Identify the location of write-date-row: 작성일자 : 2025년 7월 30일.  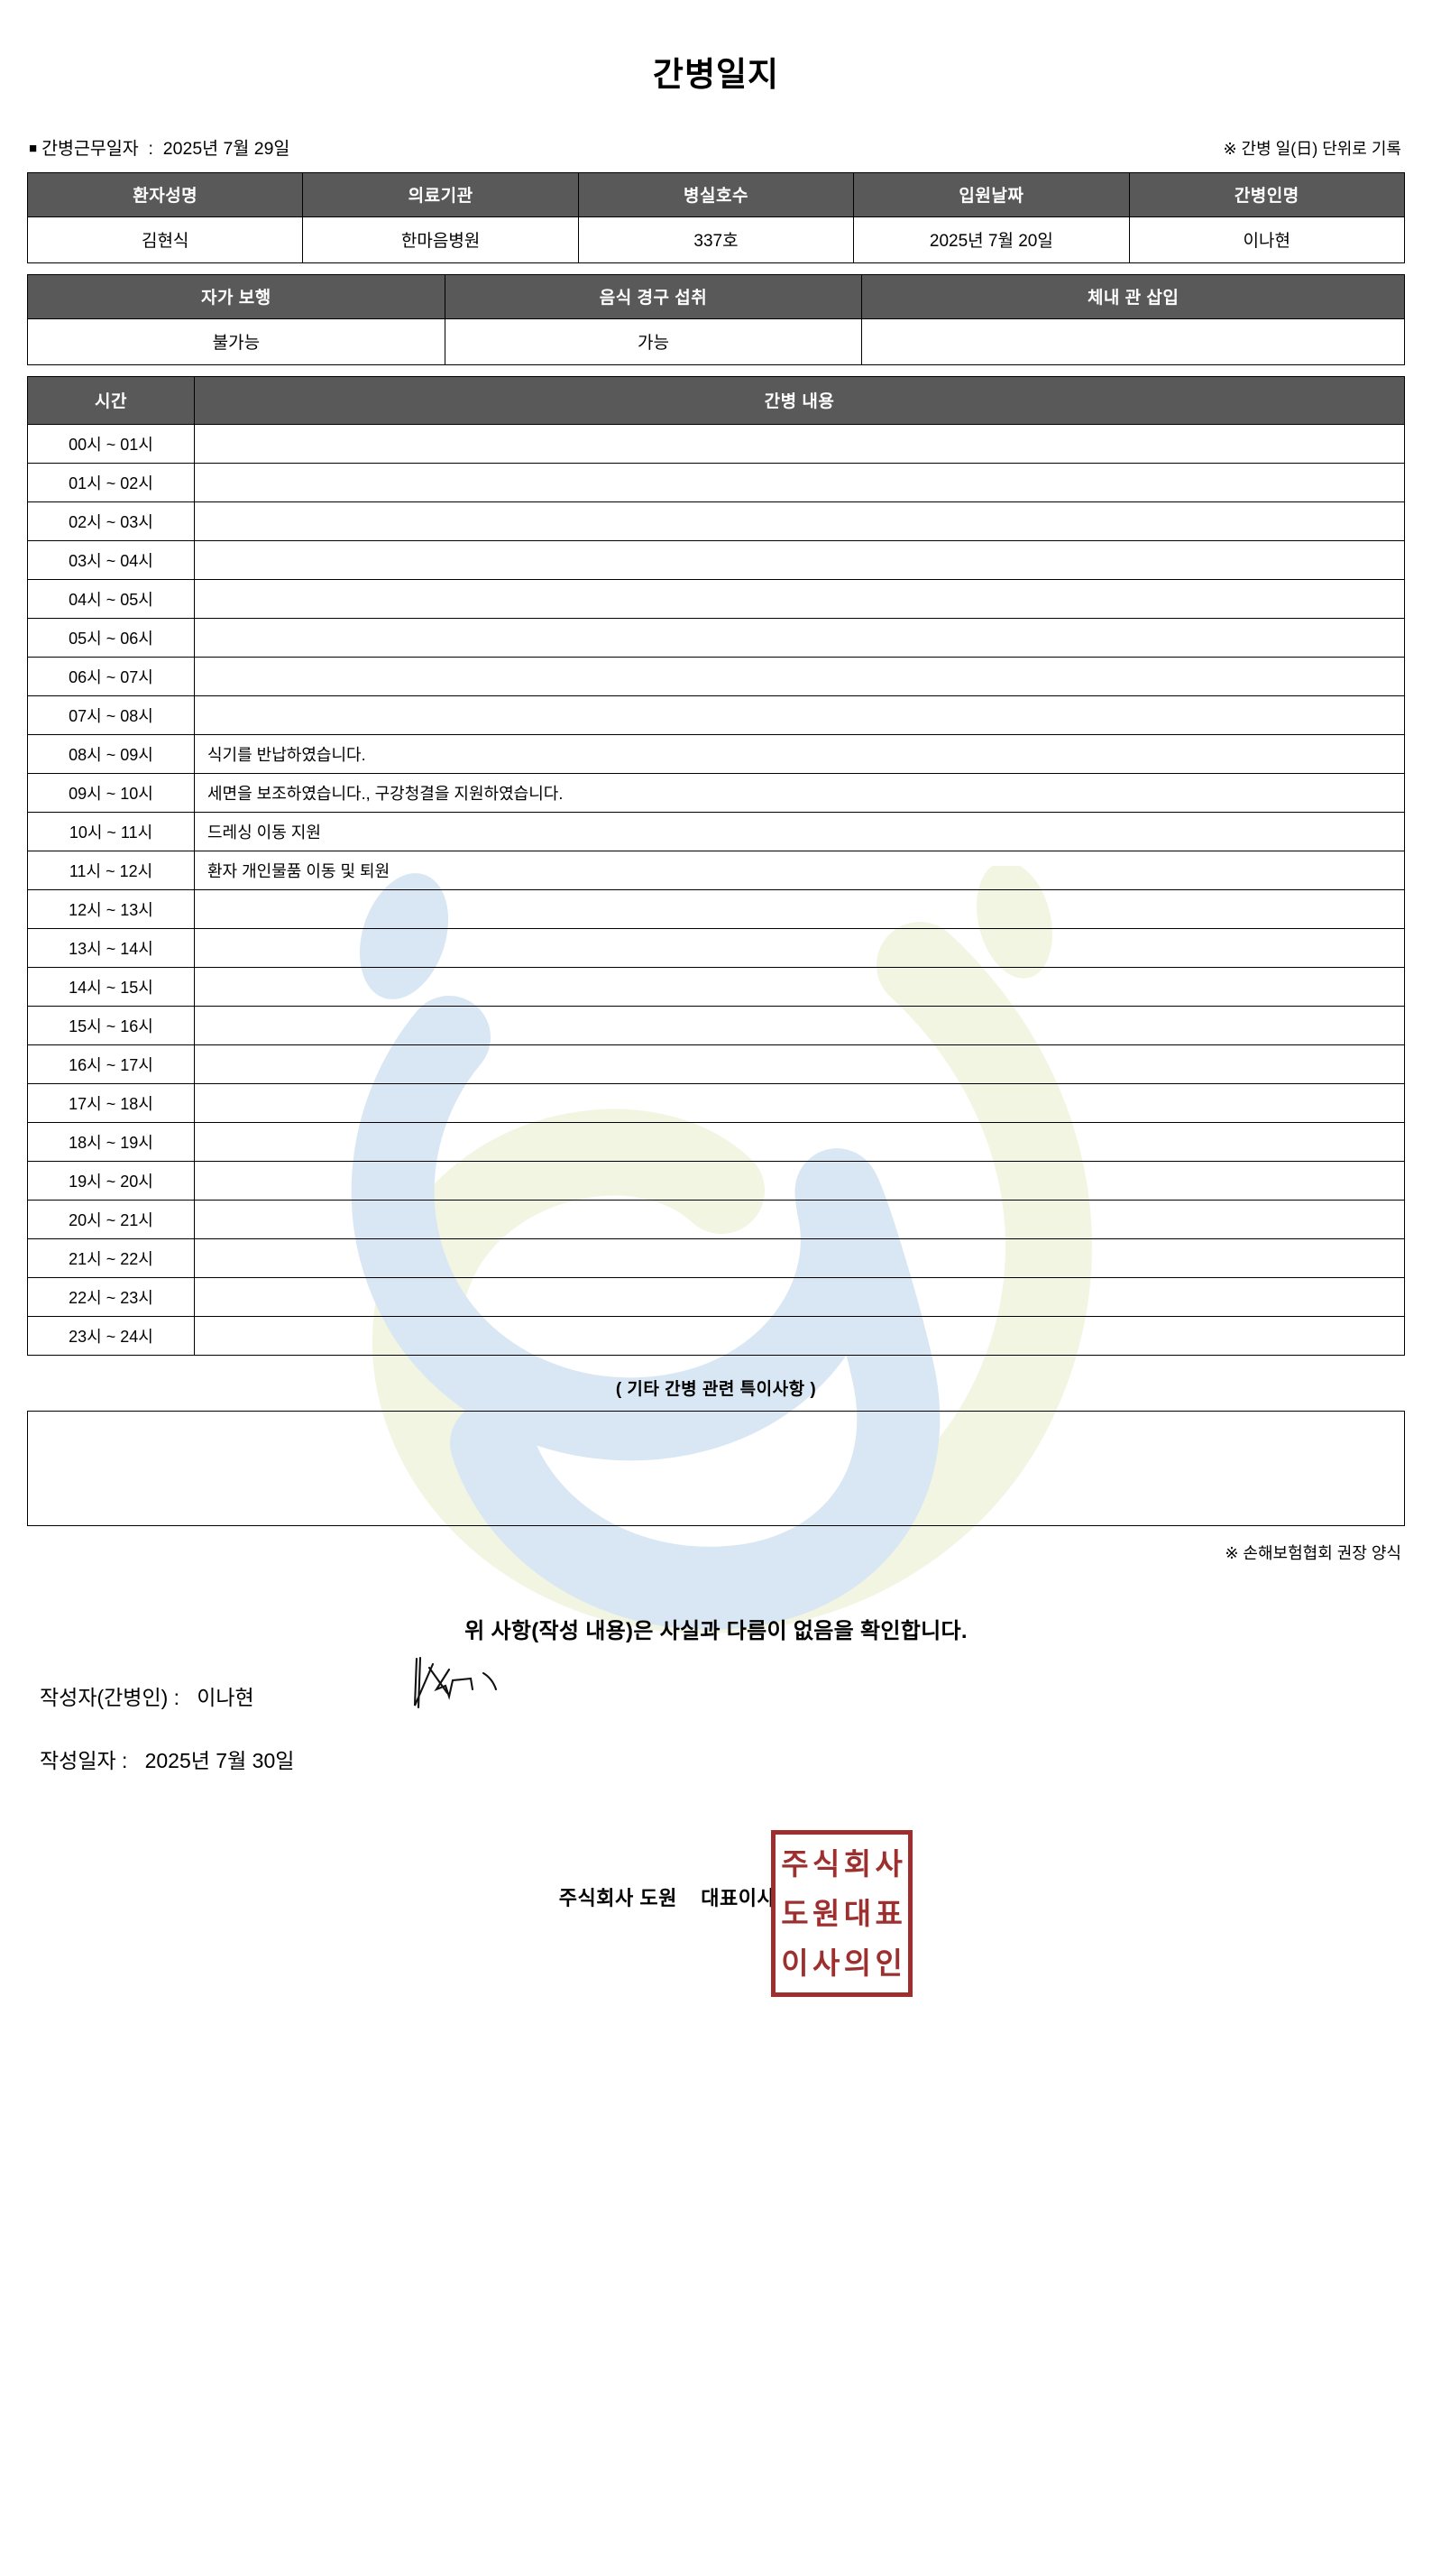
(716, 1759).